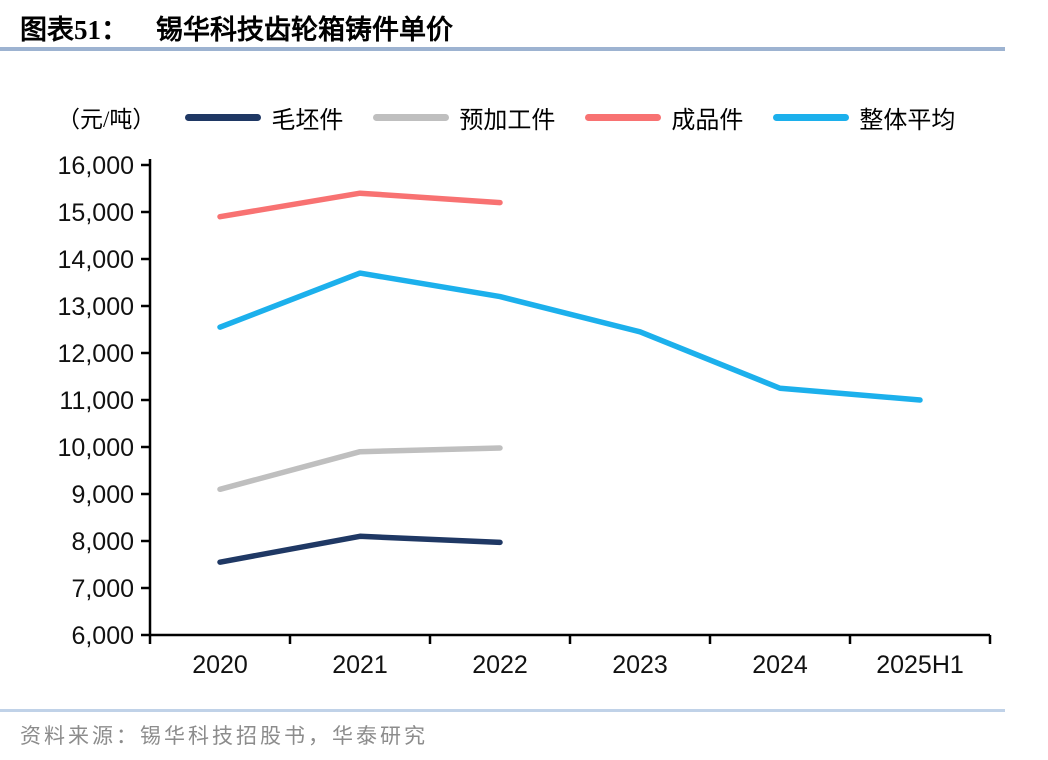 This screenshot has height=760, width=1048. What do you see at coordinates (220, 665) in the screenshot?
I see `svg-text: 2020` at bounding box center [220, 665].